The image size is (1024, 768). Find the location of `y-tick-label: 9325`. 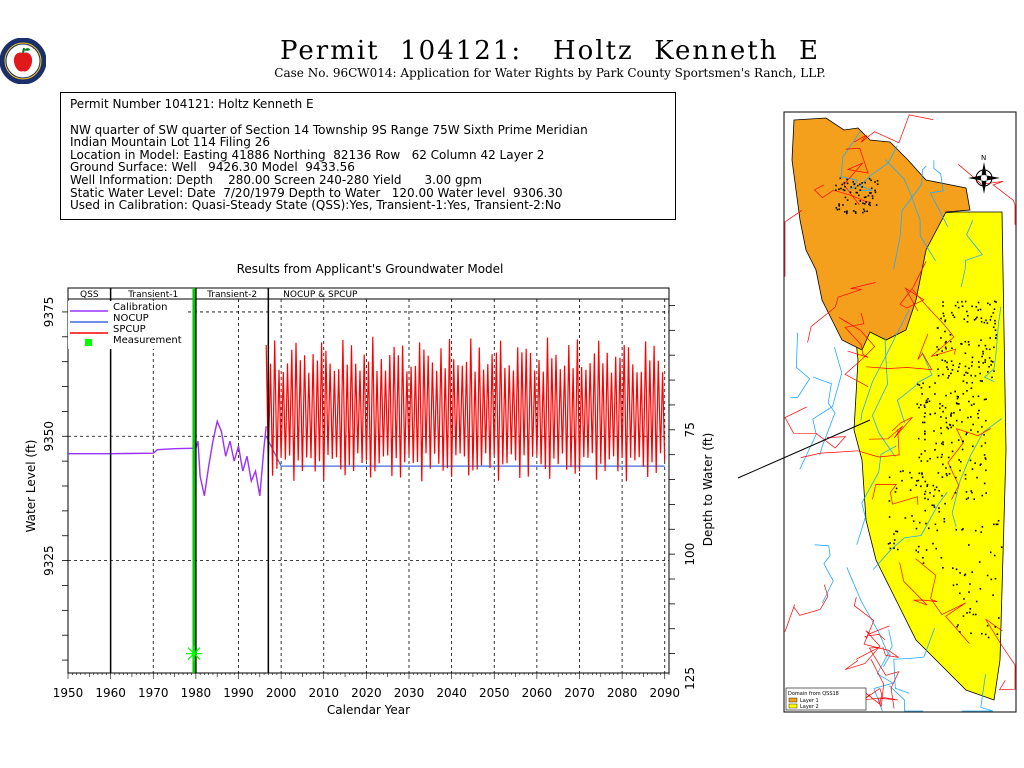

y-tick-label: 9325 is located at coordinates (49, 560).